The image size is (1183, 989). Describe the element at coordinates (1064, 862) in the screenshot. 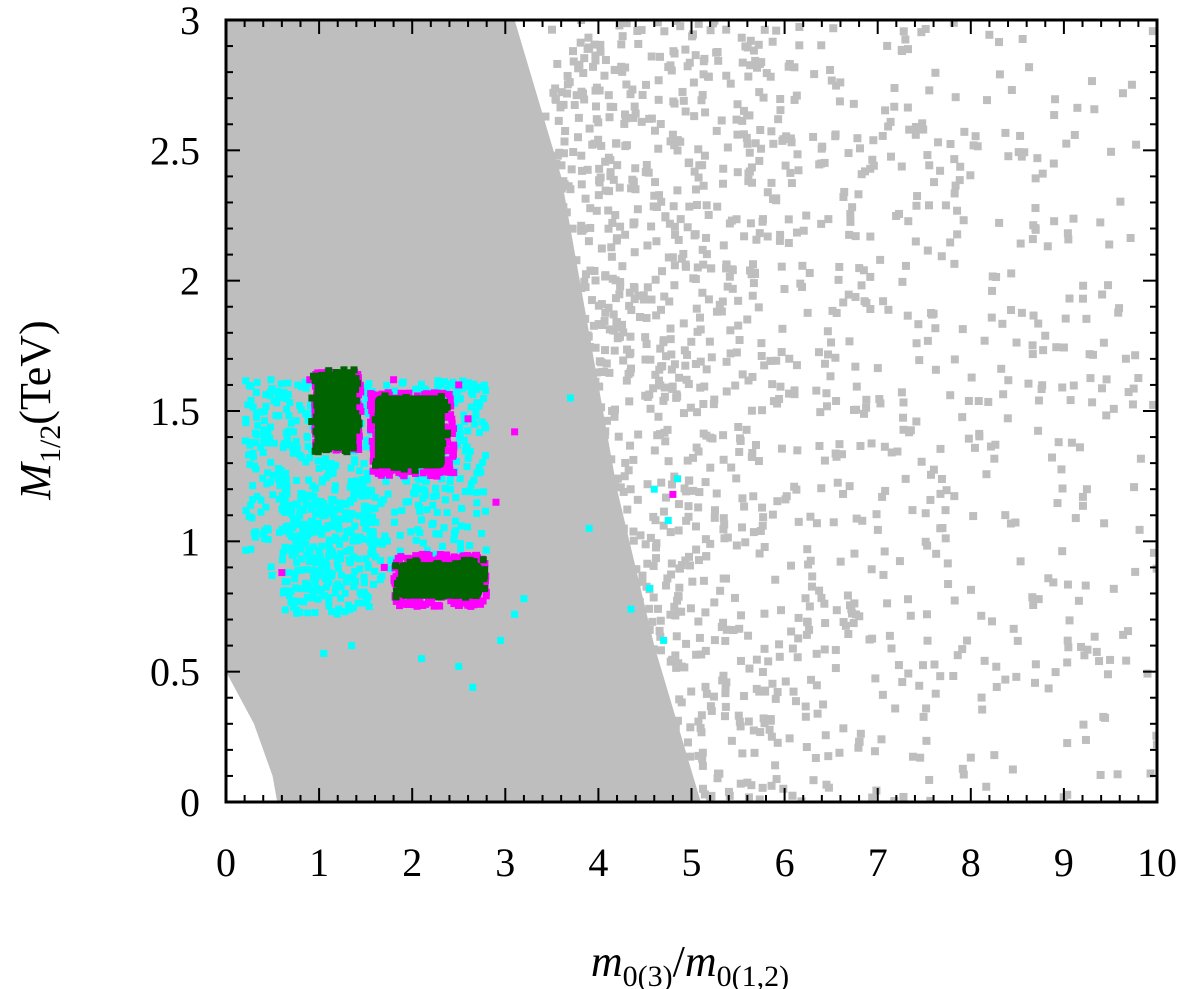

I see `x-tick-label: 9` at that location.